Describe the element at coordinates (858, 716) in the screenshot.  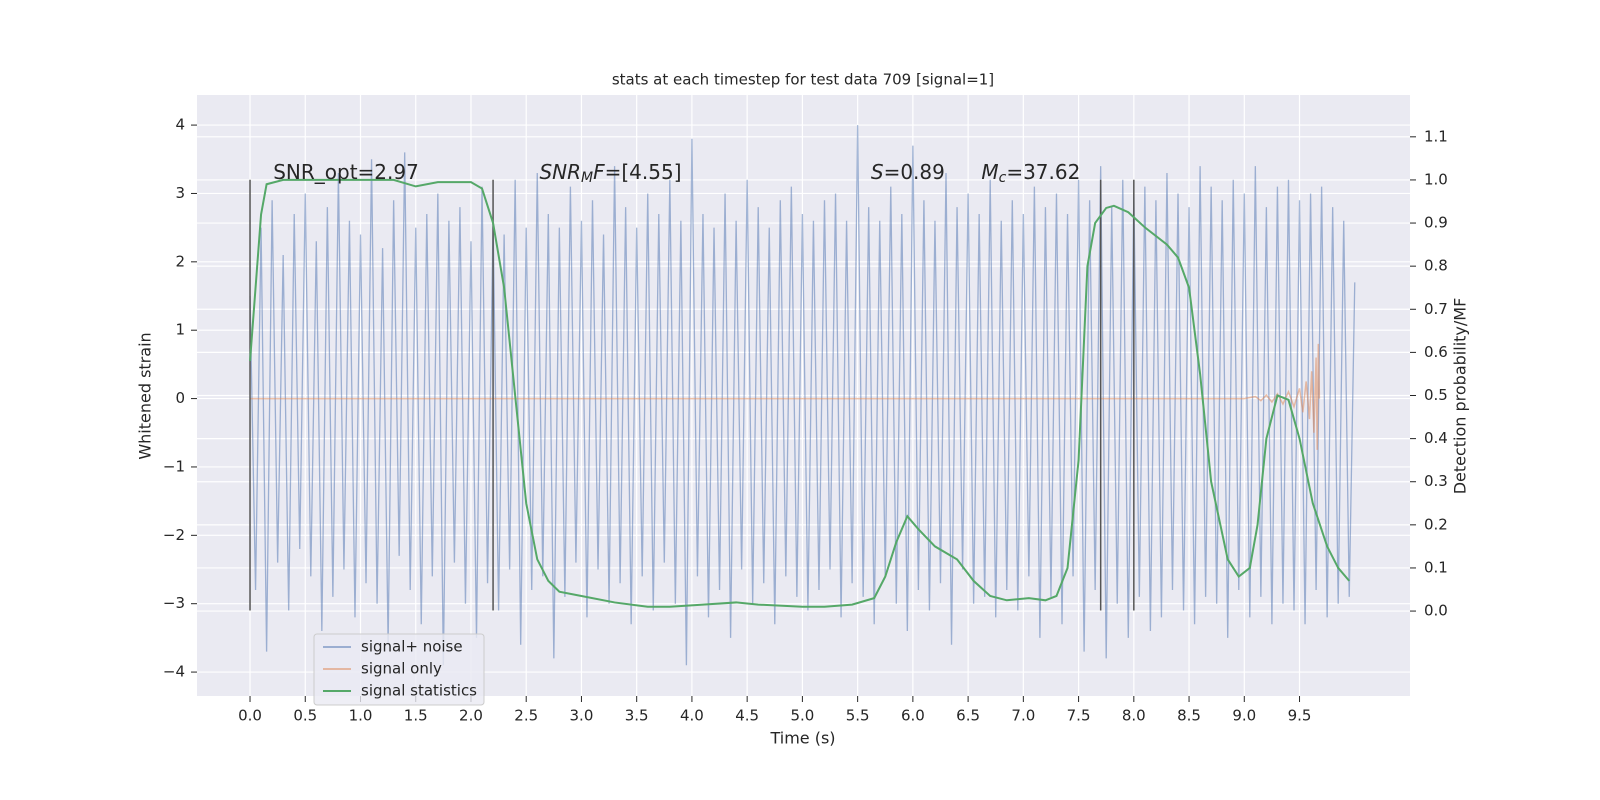
I see `x-tick-label: 5.5` at that location.